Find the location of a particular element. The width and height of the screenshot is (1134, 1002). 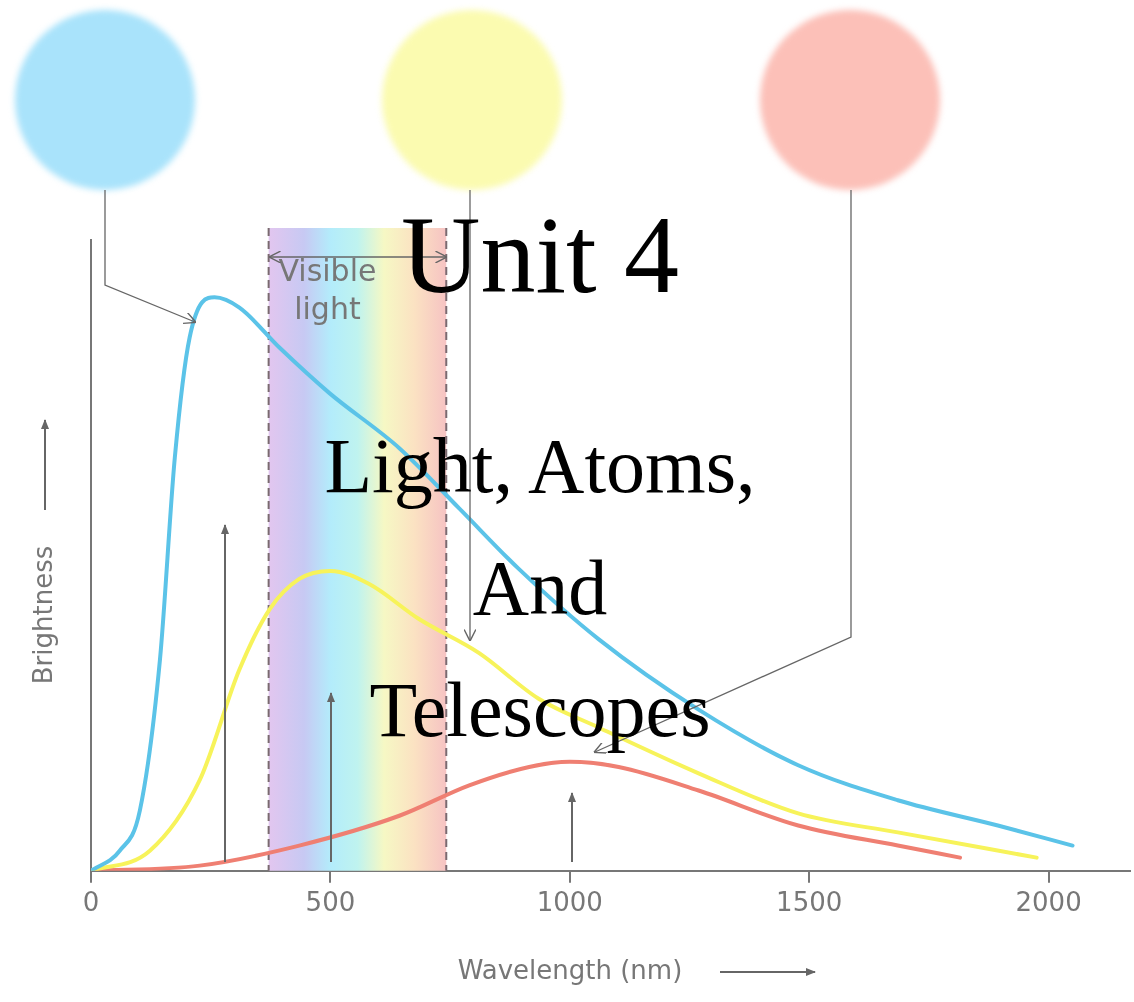

chart-title: Unit 4 is located at coordinates (540, 255).